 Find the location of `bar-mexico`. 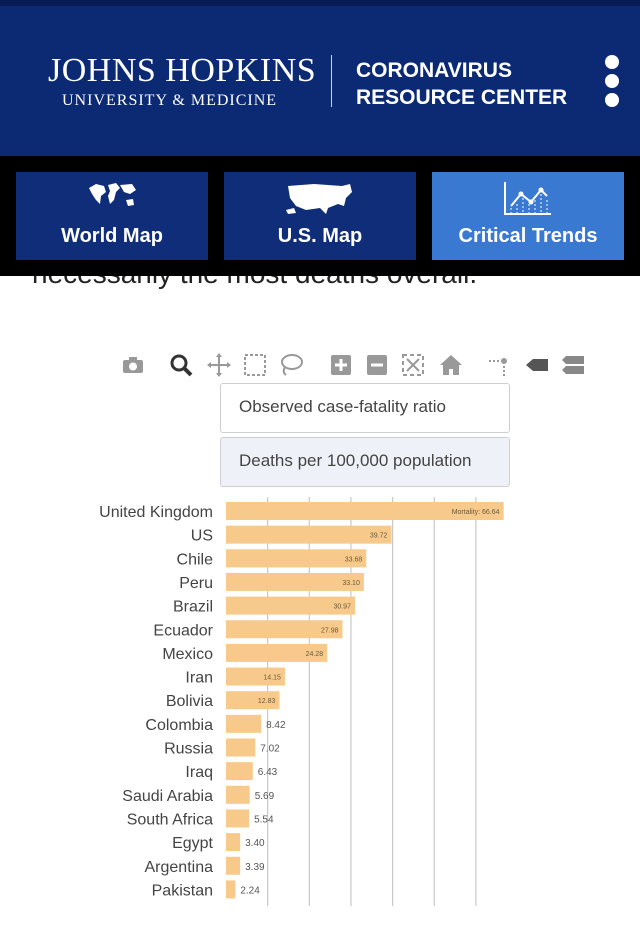

bar-mexico is located at coordinates (277, 652).